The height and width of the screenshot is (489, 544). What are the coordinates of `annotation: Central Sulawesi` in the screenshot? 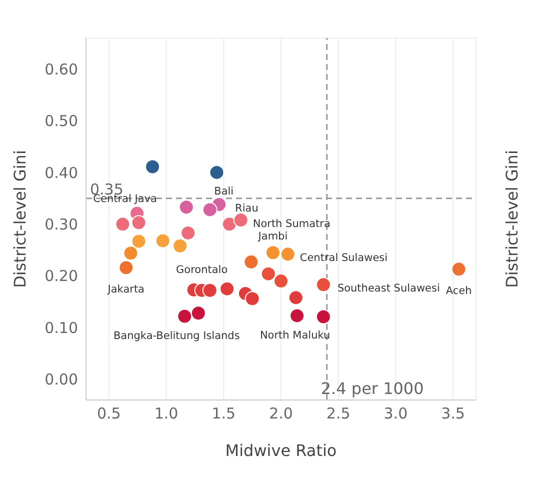 It's located at (344, 258).